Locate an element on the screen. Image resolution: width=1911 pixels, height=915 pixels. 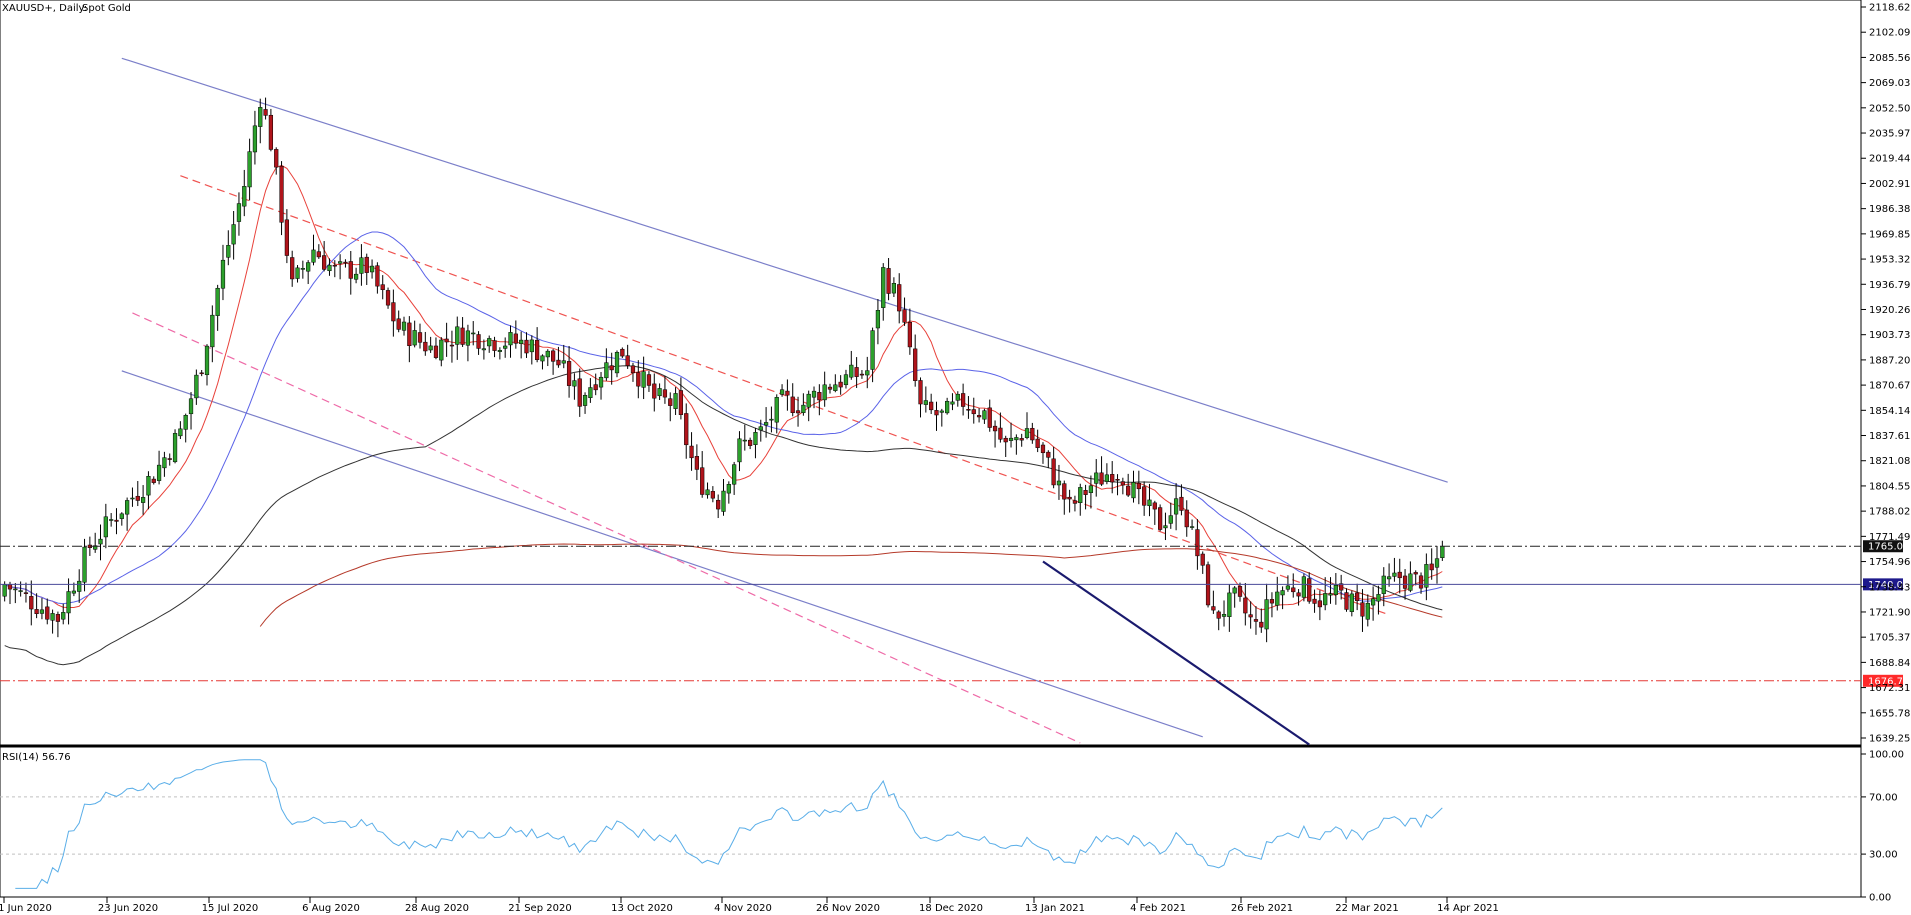
rsi-axis-label: 100.00 is located at coordinates (1886, 755).